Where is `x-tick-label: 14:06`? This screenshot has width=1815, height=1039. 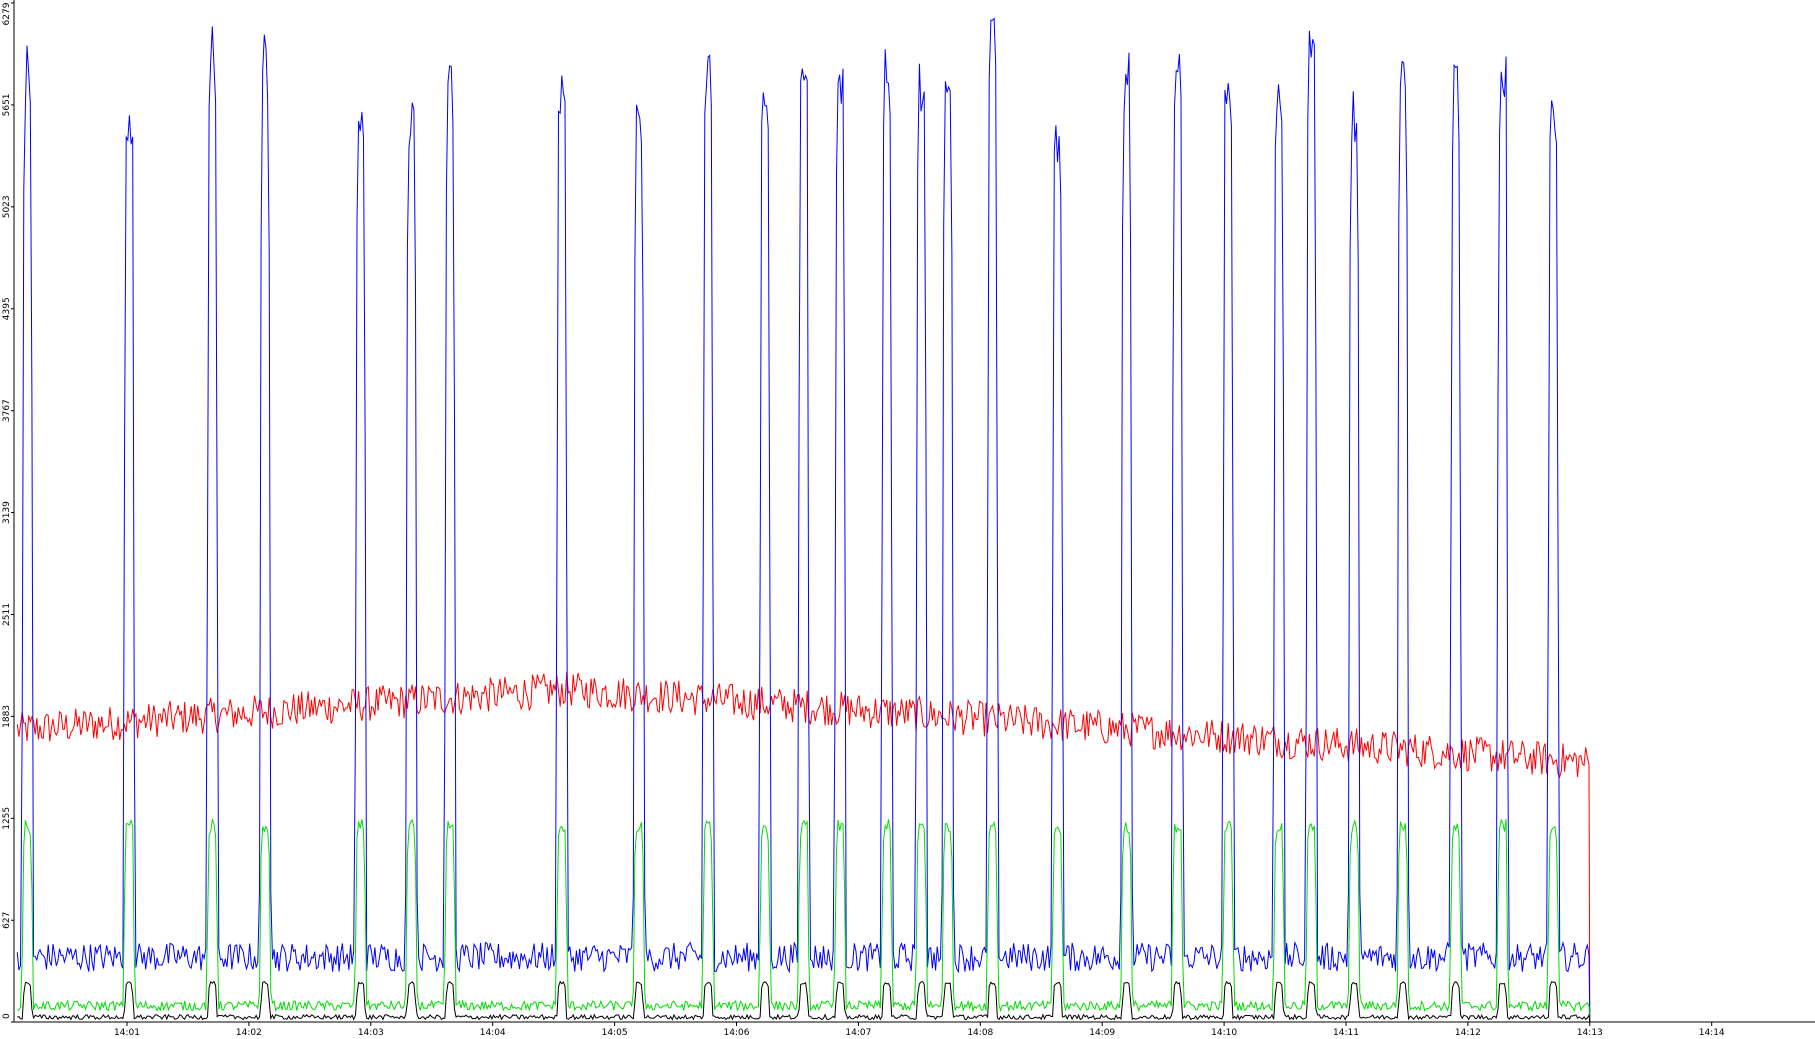
x-tick-label: 14:06 is located at coordinates (737, 1033).